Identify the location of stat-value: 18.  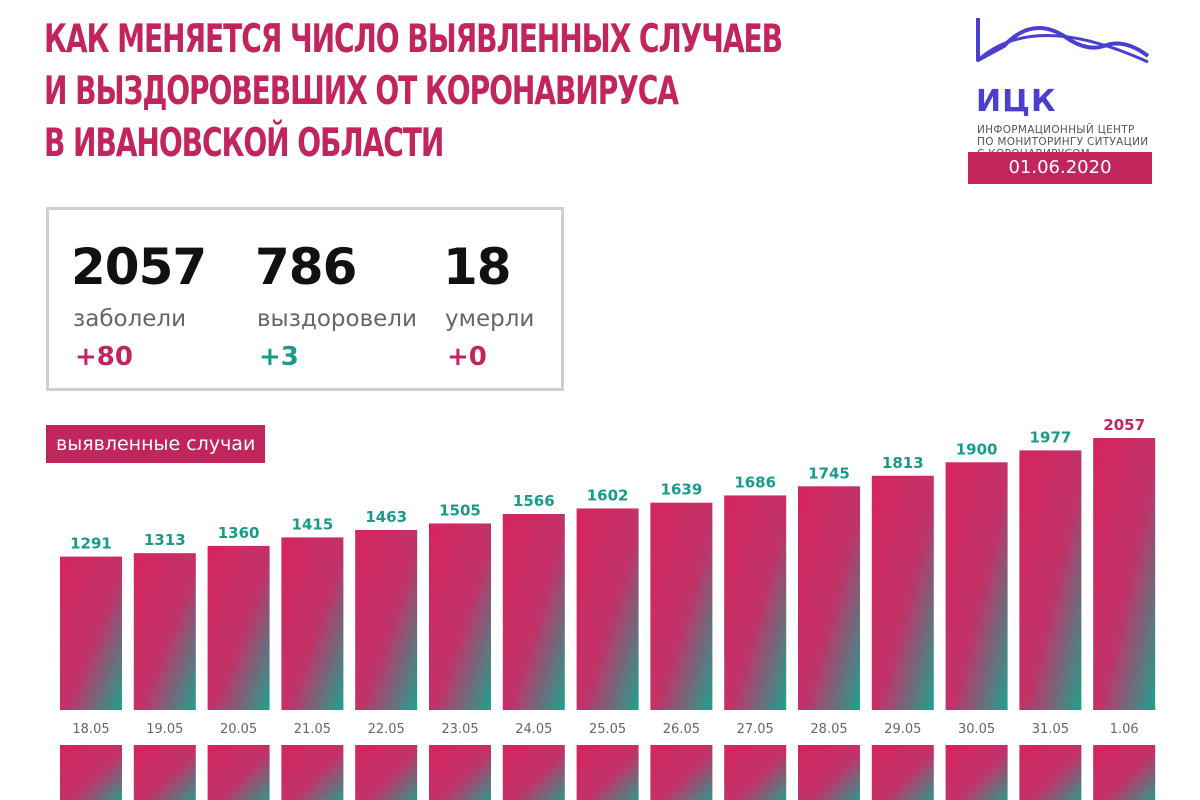
(477, 267).